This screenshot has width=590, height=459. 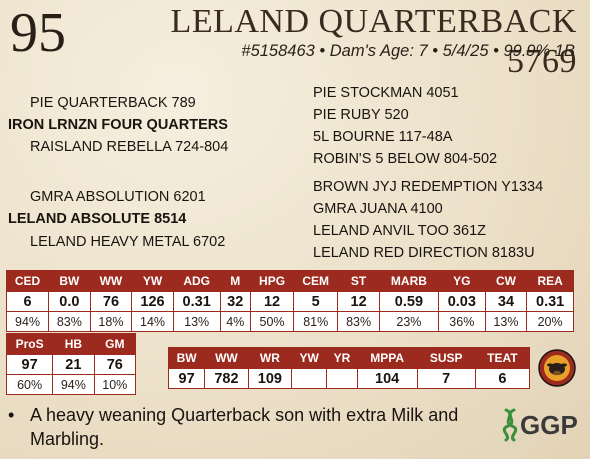 I want to click on ggp-logo: GGP, so click(x=542, y=424).